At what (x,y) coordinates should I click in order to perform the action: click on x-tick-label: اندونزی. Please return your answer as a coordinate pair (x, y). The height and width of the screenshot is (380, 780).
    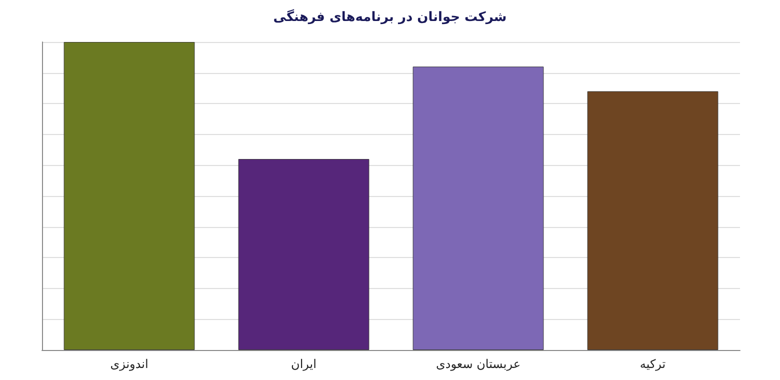
    Looking at the image, I should click on (129, 364).